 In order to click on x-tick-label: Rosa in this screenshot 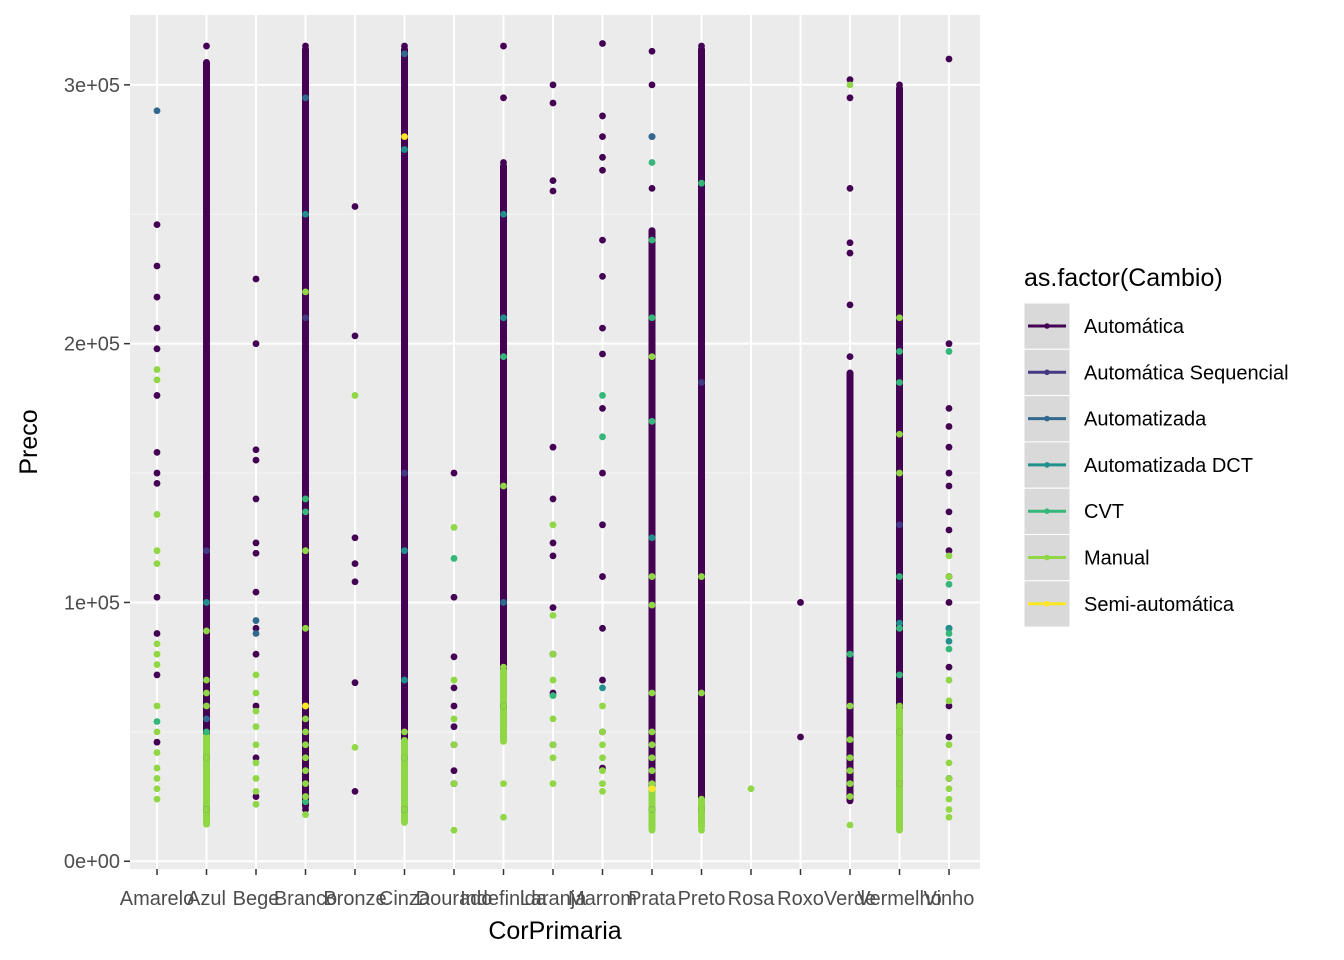, I will do `click(752, 899)`.